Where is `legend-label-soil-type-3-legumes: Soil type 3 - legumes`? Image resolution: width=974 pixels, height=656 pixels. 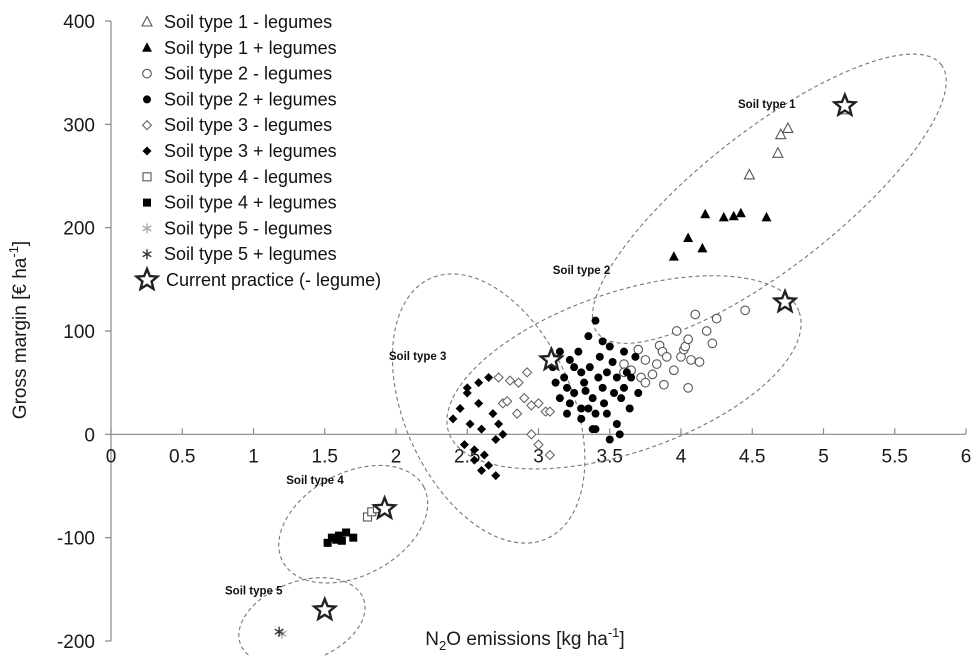 legend-label-soil-type-3-legumes: Soil type 3 - legumes is located at coordinates (248, 125).